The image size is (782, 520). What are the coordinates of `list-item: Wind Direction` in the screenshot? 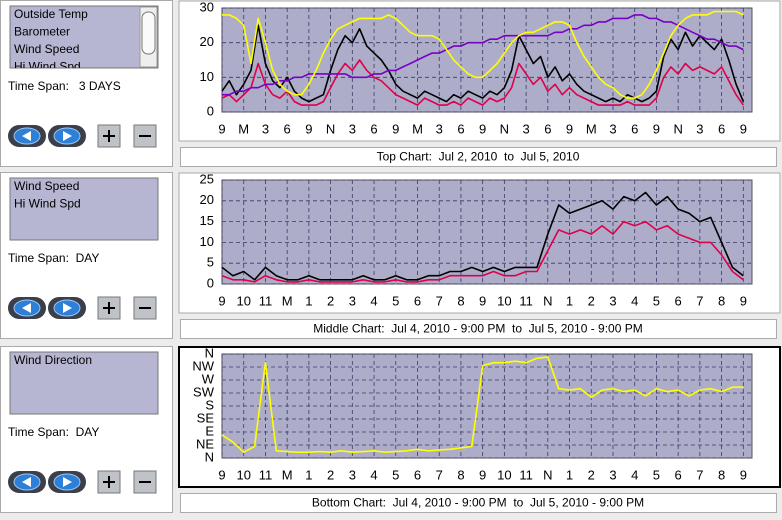 It's located at (53, 360).